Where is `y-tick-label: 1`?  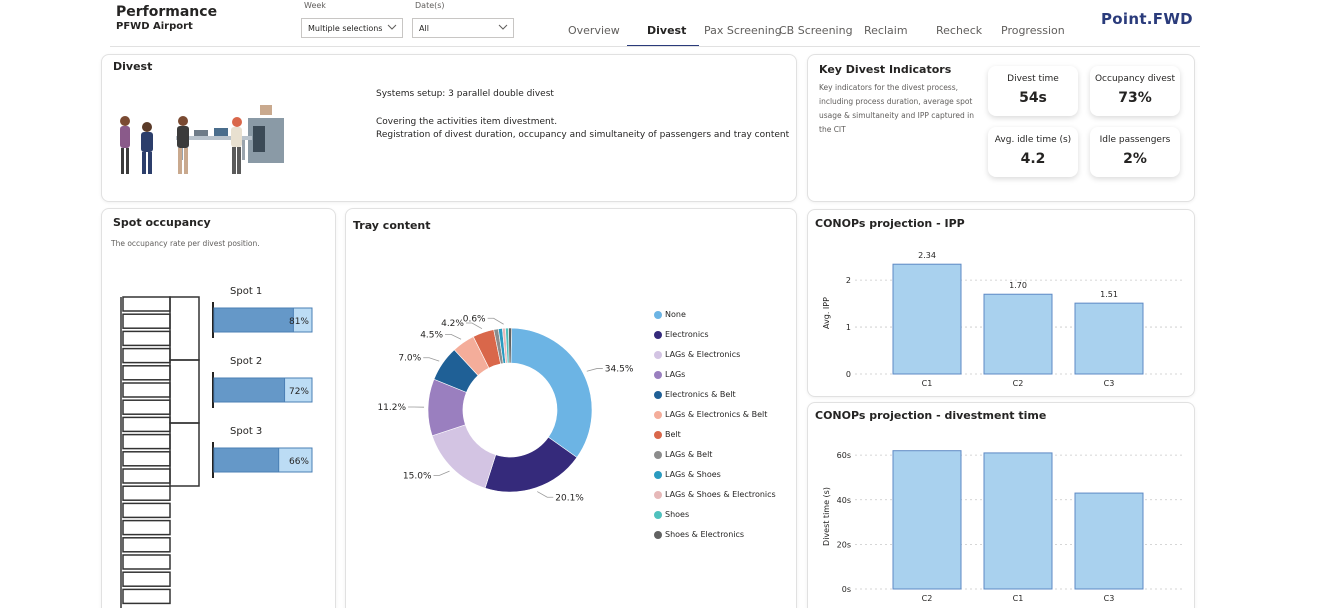 y-tick-label: 1 is located at coordinates (848, 327).